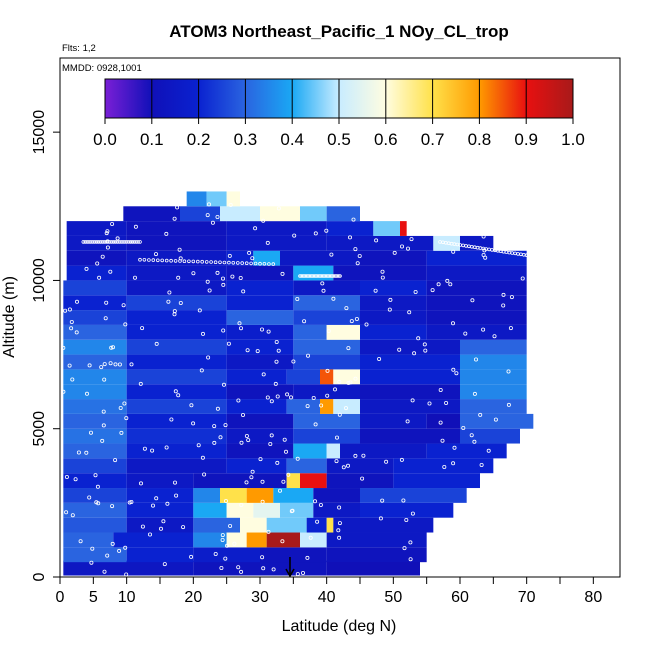 The image size is (650, 650). I want to click on y-axis: 0 5000 10000 15000, so click(45, 345).